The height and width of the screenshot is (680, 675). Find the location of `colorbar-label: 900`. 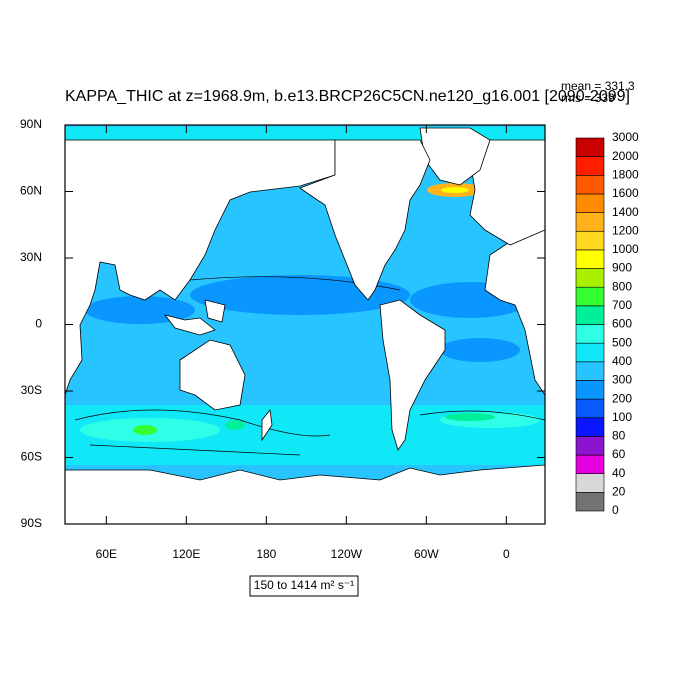

colorbar-label: 900 is located at coordinates (622, 268).